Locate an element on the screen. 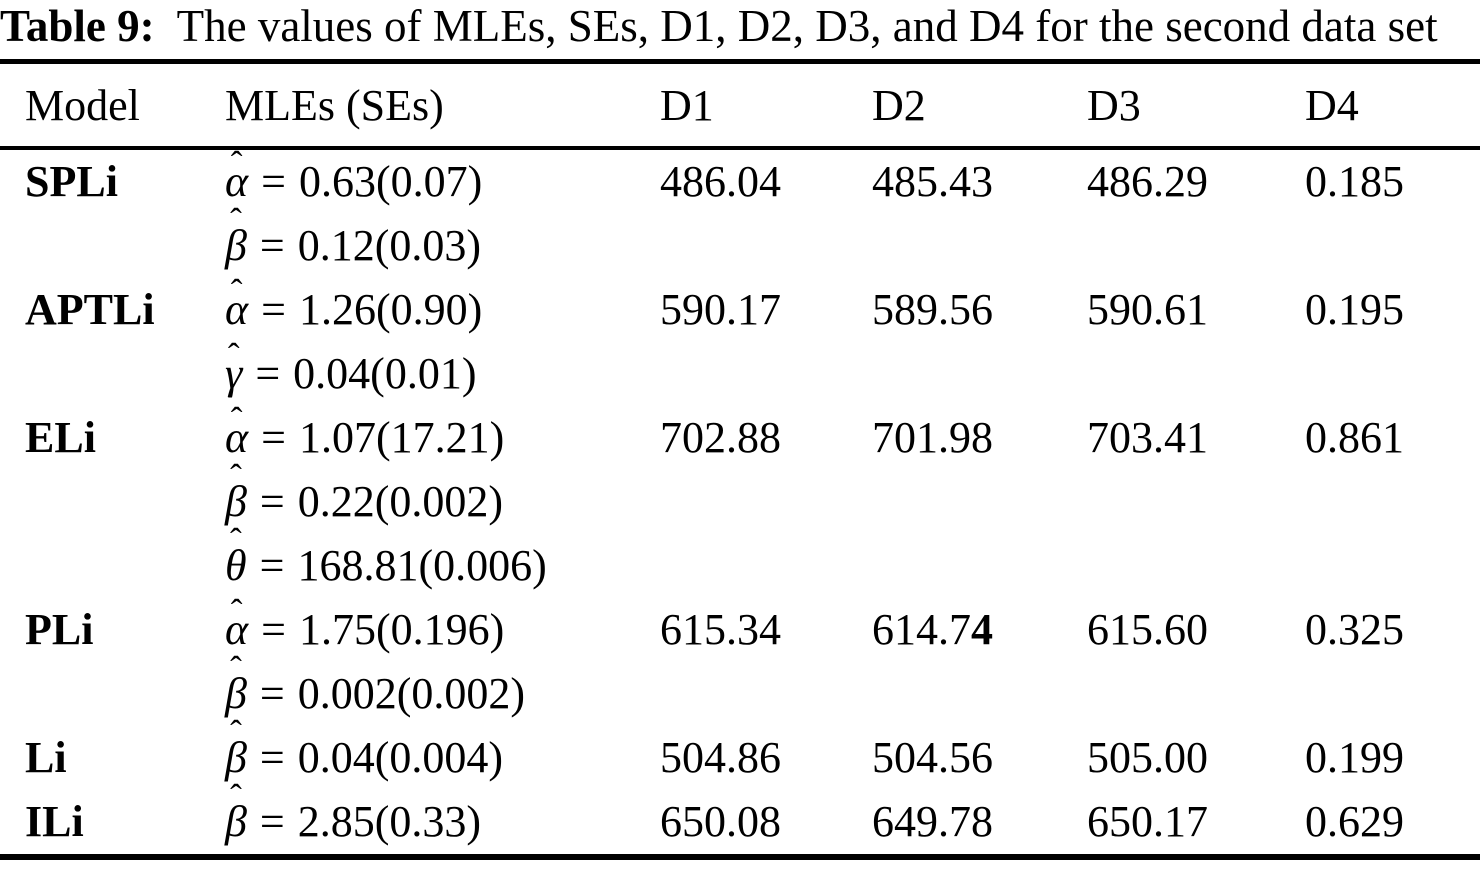  parameter-estimate: ˆ β = 2.85(0.33) is located at coordinates (442, 816).